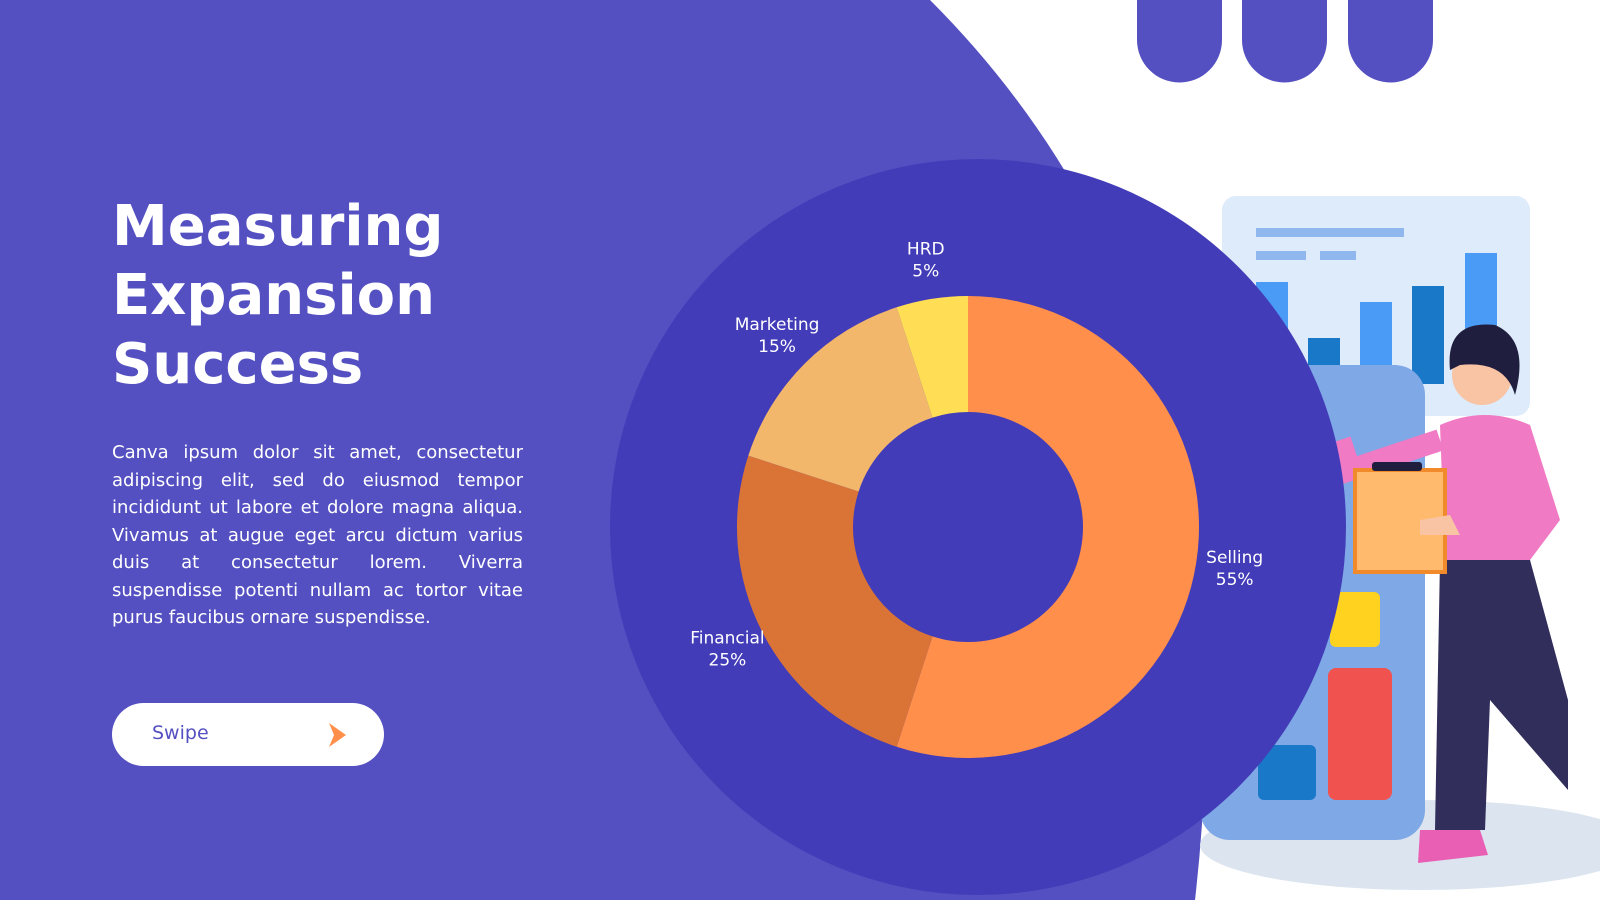 The height and width of the screenshot is (900, 1600). Describe the element at coordinates (727, 639) in the screenshot. I see `slice-label: Financial` at that location.